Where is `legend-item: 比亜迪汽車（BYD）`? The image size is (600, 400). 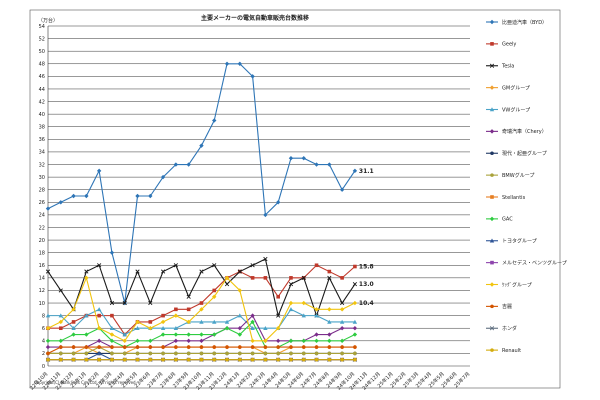 legend-item: 比亜迪汽車（BYD） is located at coordinates (516, 22).